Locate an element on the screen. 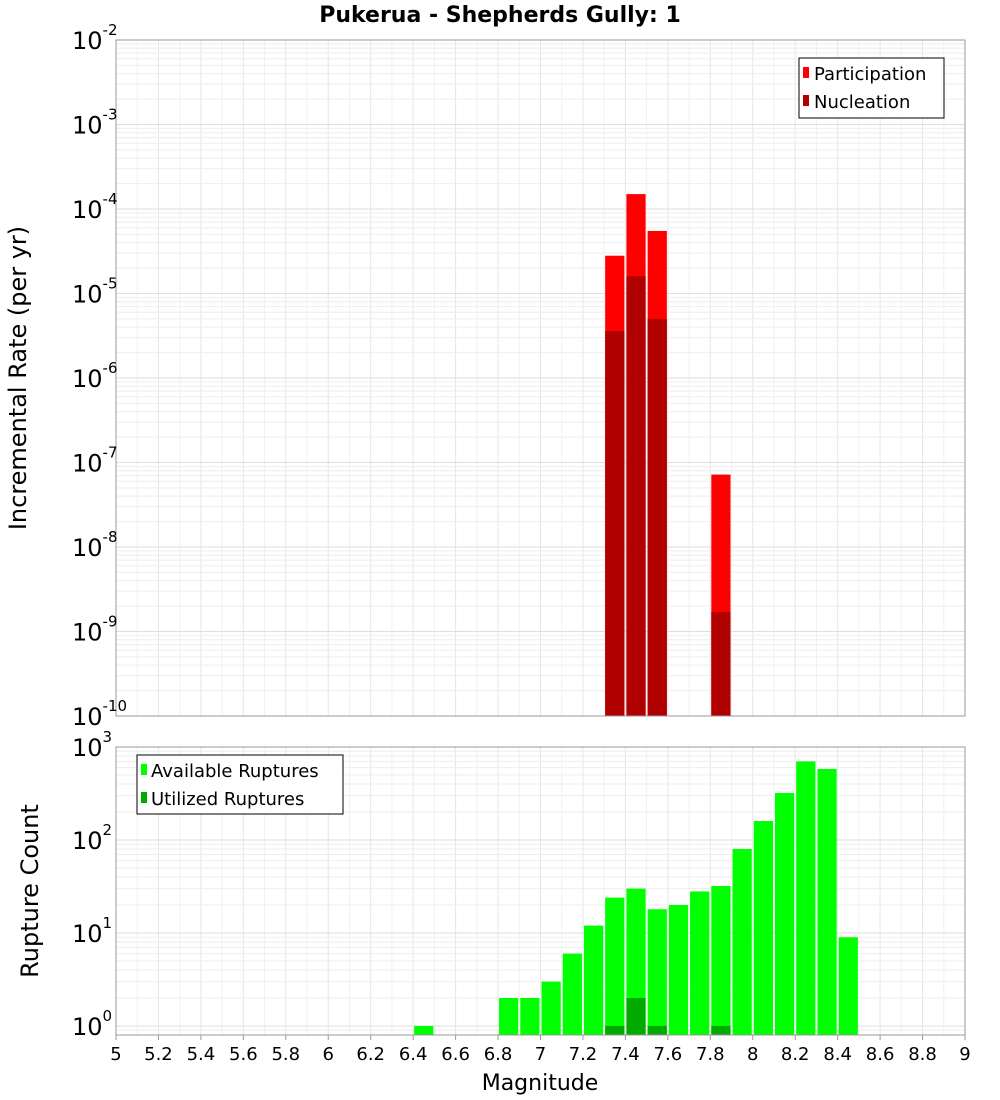 The image size is (1000, 1100). top-legend-box is located at coordinates (871, 88).